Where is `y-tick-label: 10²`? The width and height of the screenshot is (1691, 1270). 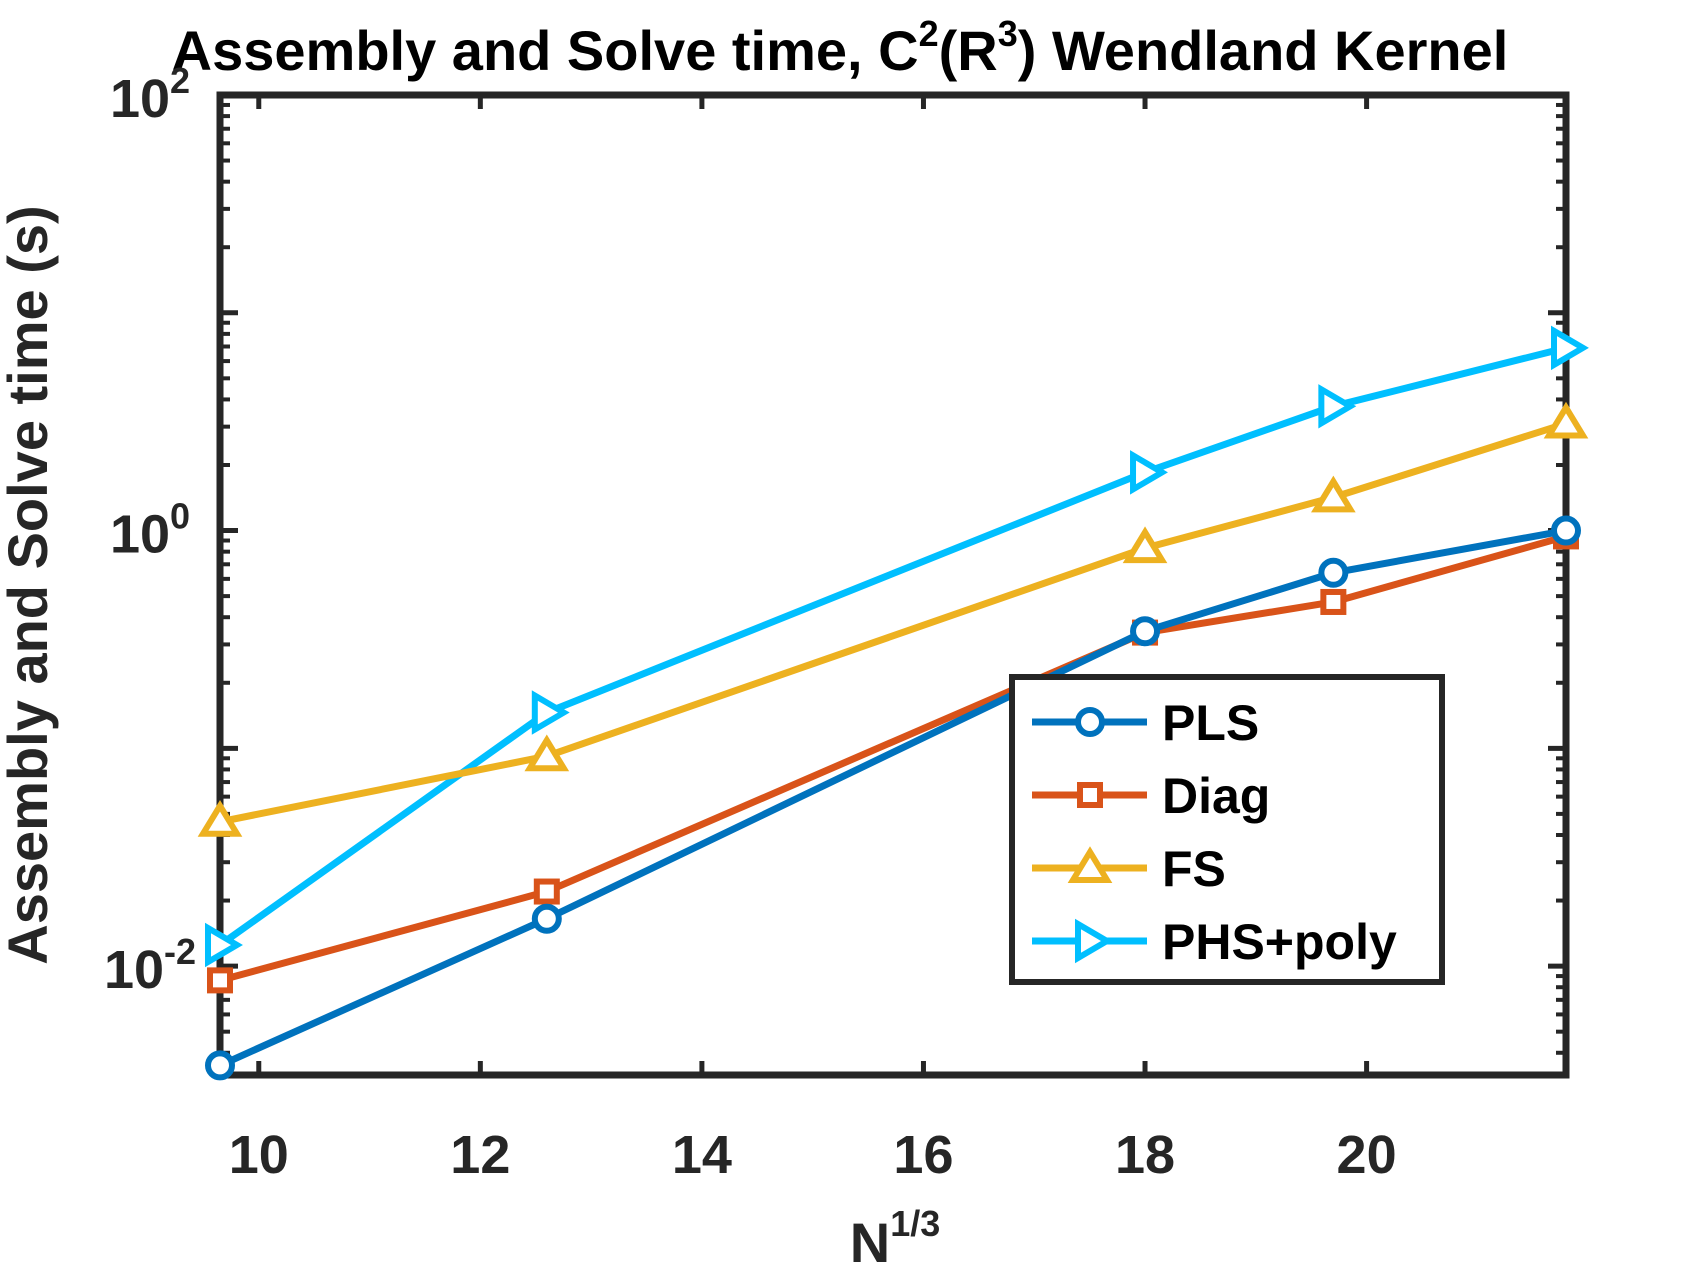 y-tick-label: 10² is located at coordinates (150, 94).